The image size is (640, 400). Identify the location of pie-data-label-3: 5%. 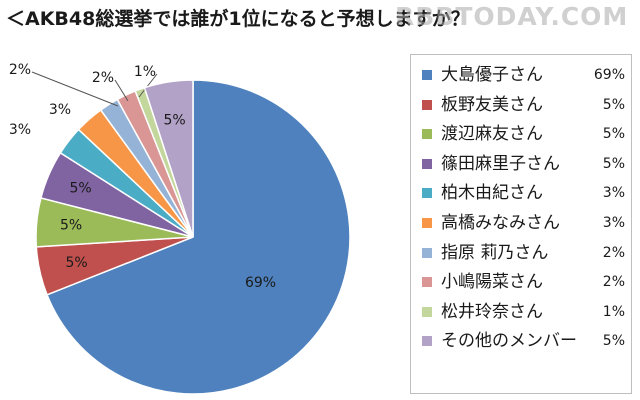
(71, 225).